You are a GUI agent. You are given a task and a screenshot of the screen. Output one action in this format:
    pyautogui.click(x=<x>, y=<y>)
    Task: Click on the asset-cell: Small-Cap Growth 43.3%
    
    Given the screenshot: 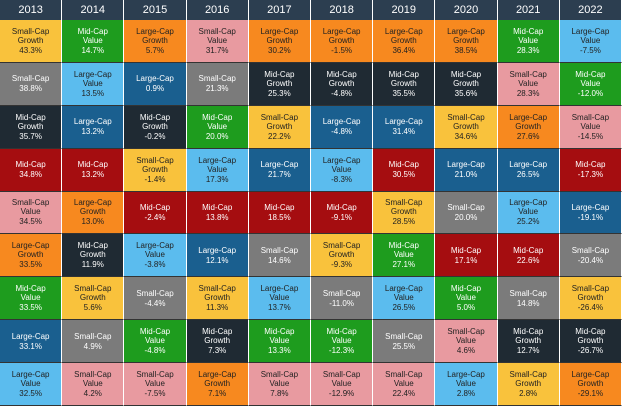 What is the action you would take?
    pyautogui.click(x=31, y=41)
    